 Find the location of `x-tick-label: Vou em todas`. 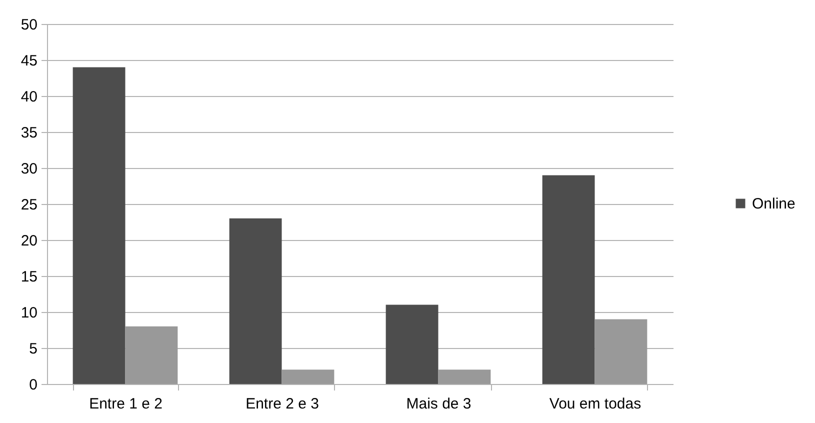

x-tick-label: Vou em todas is located at coordinates (595, 404).